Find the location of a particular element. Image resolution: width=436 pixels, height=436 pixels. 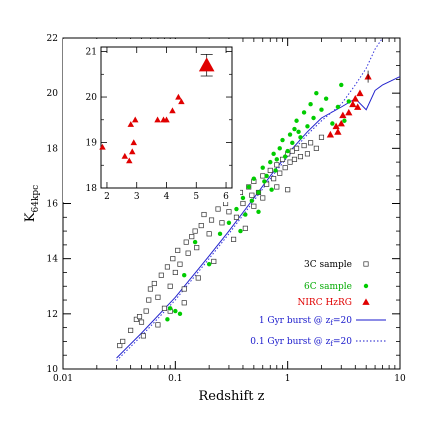

x-tick-label: 10 is located at coordinates (400, 379).